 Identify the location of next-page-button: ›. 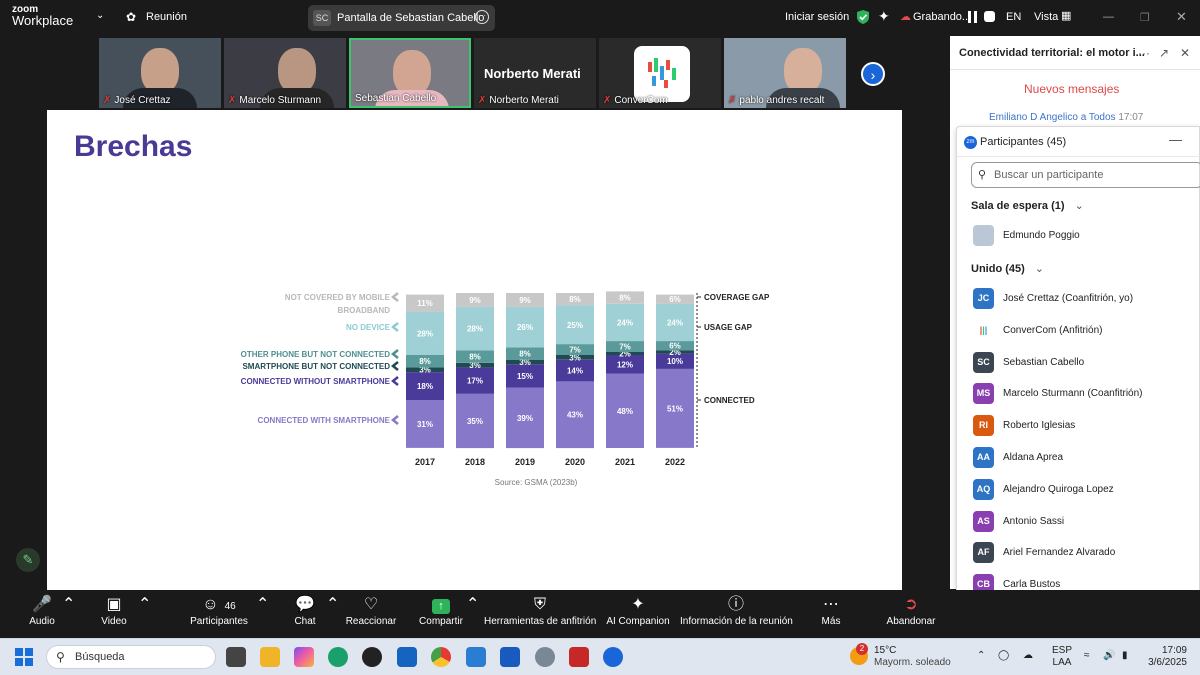
(873, 74).